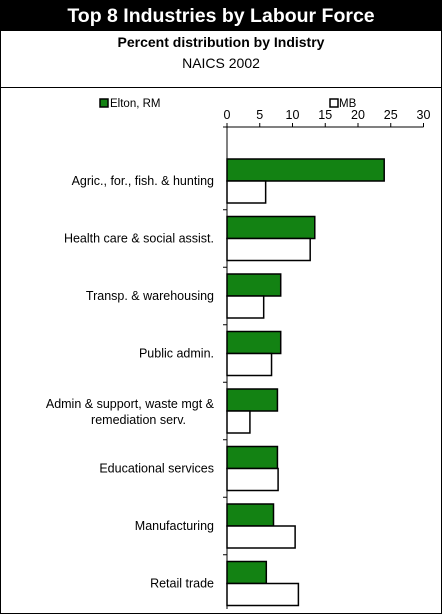 The height and width of the screenshot is (614, 442). Describe the element at coordinates (259, 115) in the screenshot. I see `x-tick-label: 5` at that location.